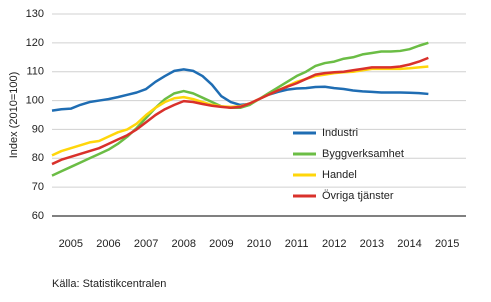 This screenshot has width=491, height=302. Describe the element at coordinates (38, 187) in the screenshot. I see `y-tick-label: 70` at that location.